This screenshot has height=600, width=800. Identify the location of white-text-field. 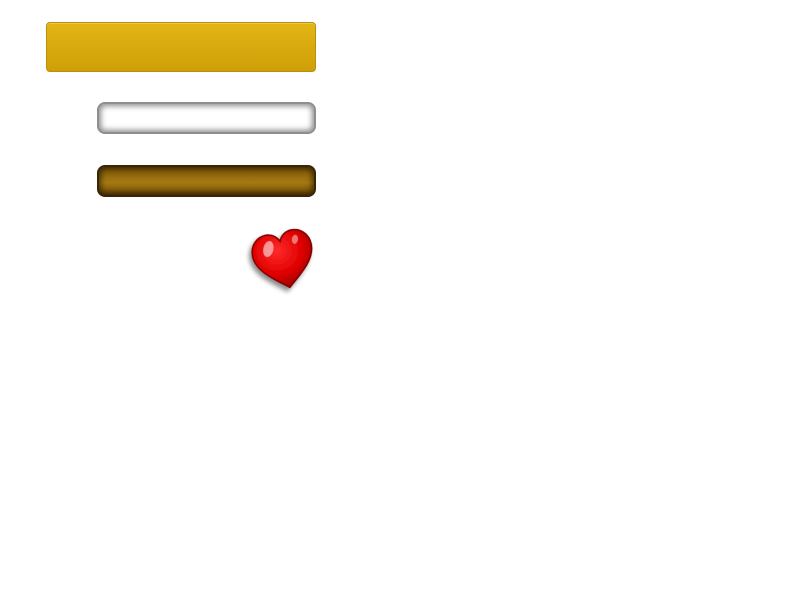
(206, 118).